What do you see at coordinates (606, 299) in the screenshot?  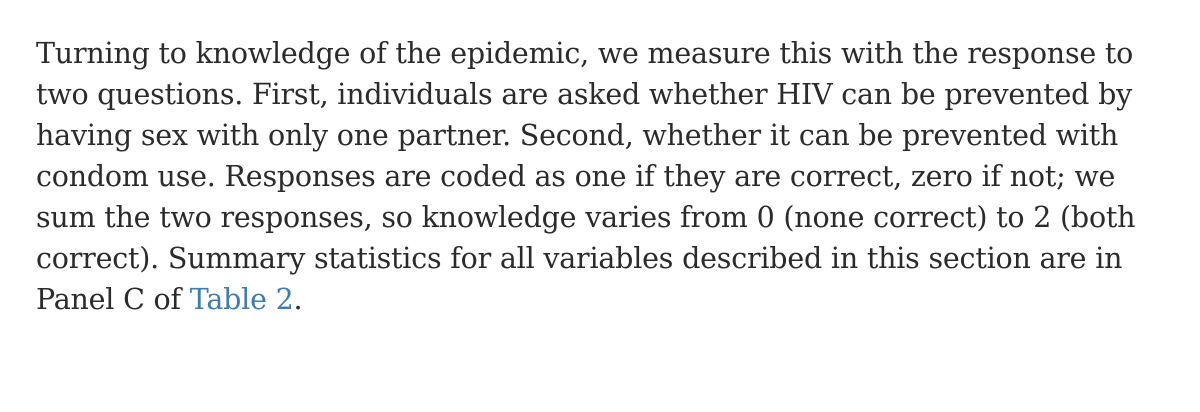 I see `paragraph-line-7: Panel C of Table 2.` at bounding box center [606, 299].